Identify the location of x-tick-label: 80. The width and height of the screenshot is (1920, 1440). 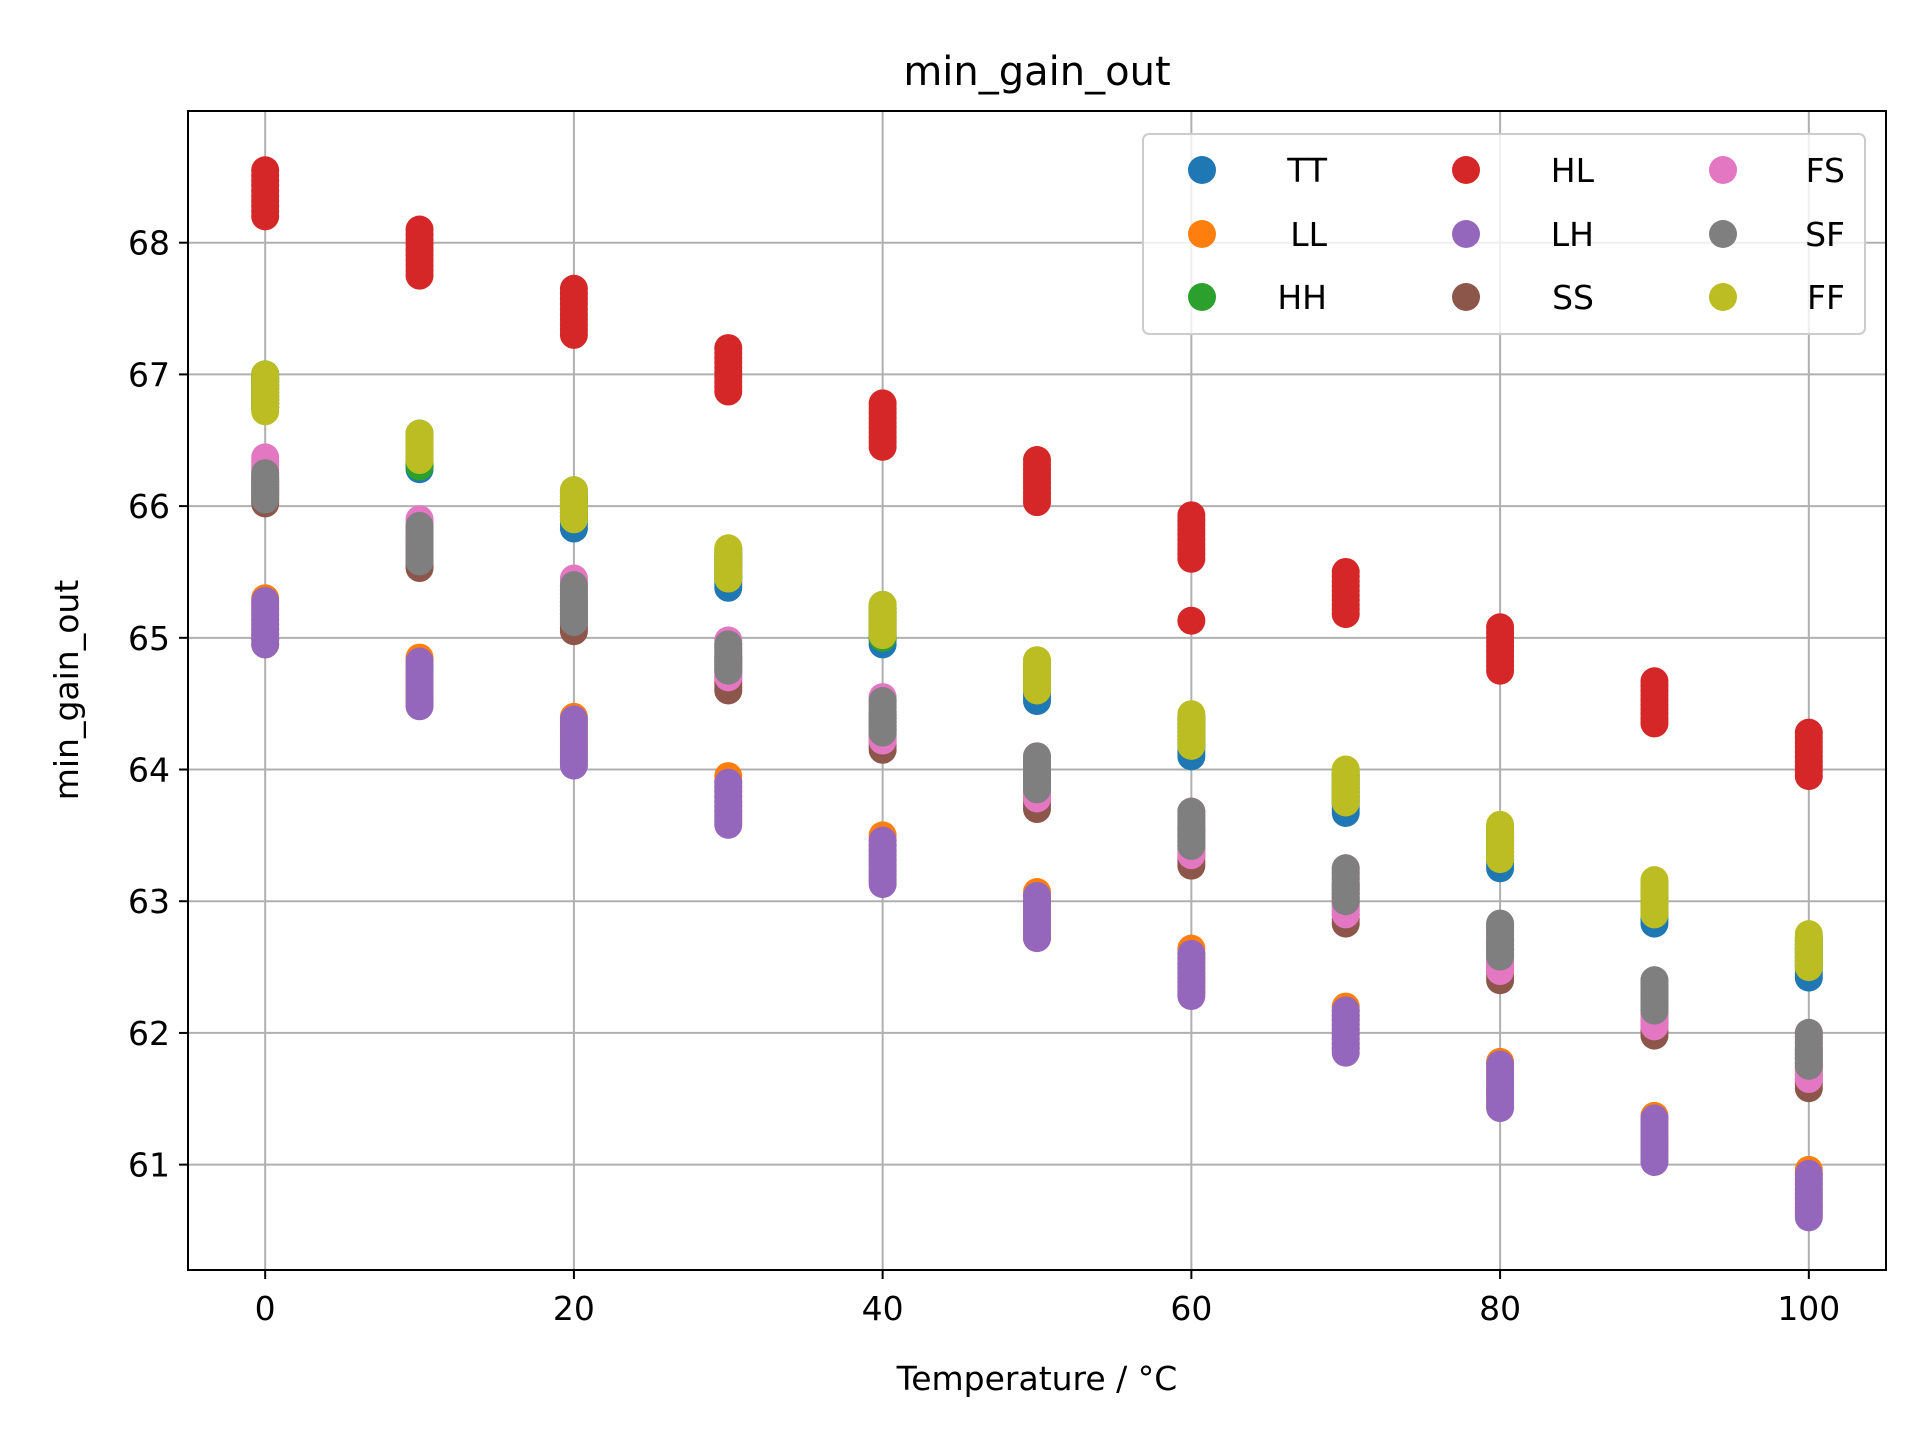
(1500, 1308).